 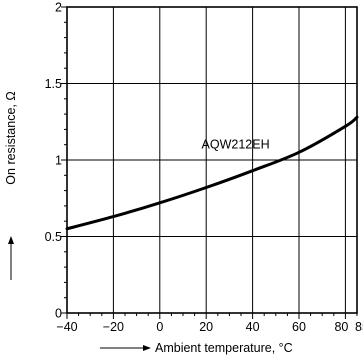 What do you see at coordinates (359, 327) in the screenshot?
I see `x-tick-label: 85` at bounding box center [359, 327].